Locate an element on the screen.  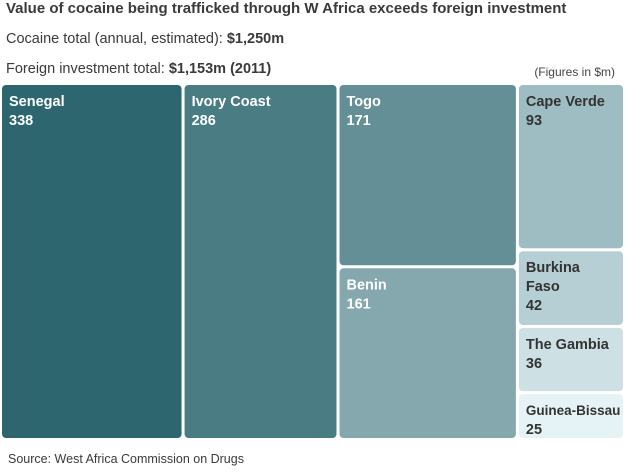
tile-label-burkina-faso: Faso is located at coordinates (543, 287).